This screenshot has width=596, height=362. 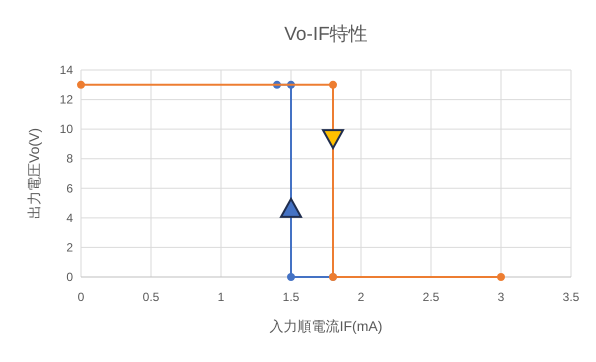 What do you see at coordinates (326, 326) in the screenshot?
I see `x-axis-title: 入力順電流IF(mA)` at bounding box center [326, 326].